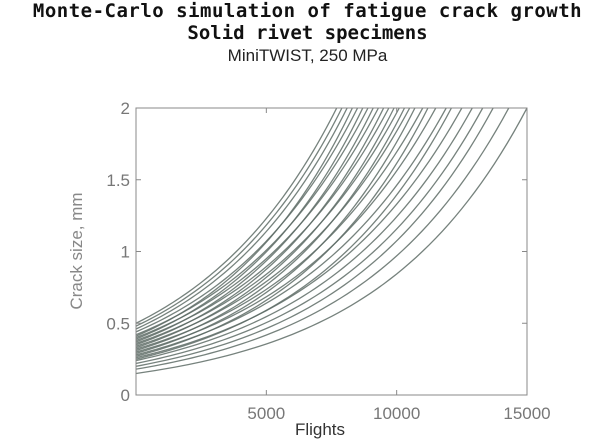 The height and width of the screenshot is (441, 615). What do you see at coordinates (118, 323) in the screenshot?
I see `y-tick-label: 0.5` at bounding box center [118, 323].